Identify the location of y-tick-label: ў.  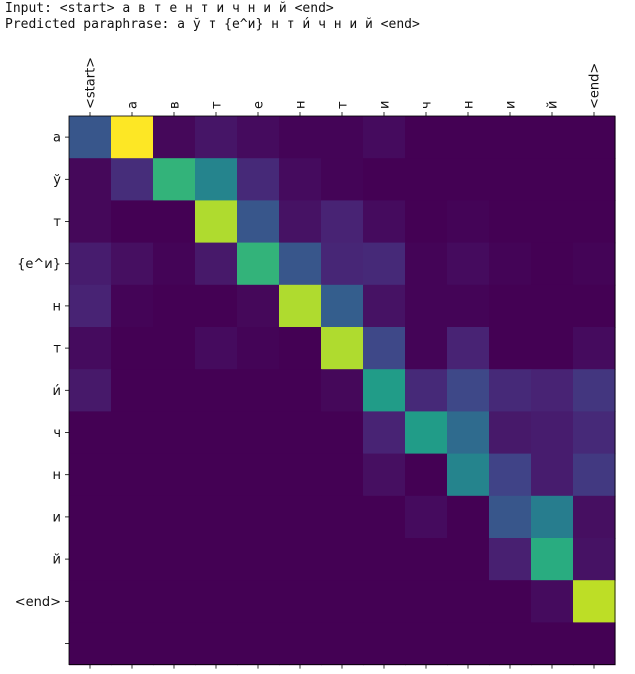
(57, 180).